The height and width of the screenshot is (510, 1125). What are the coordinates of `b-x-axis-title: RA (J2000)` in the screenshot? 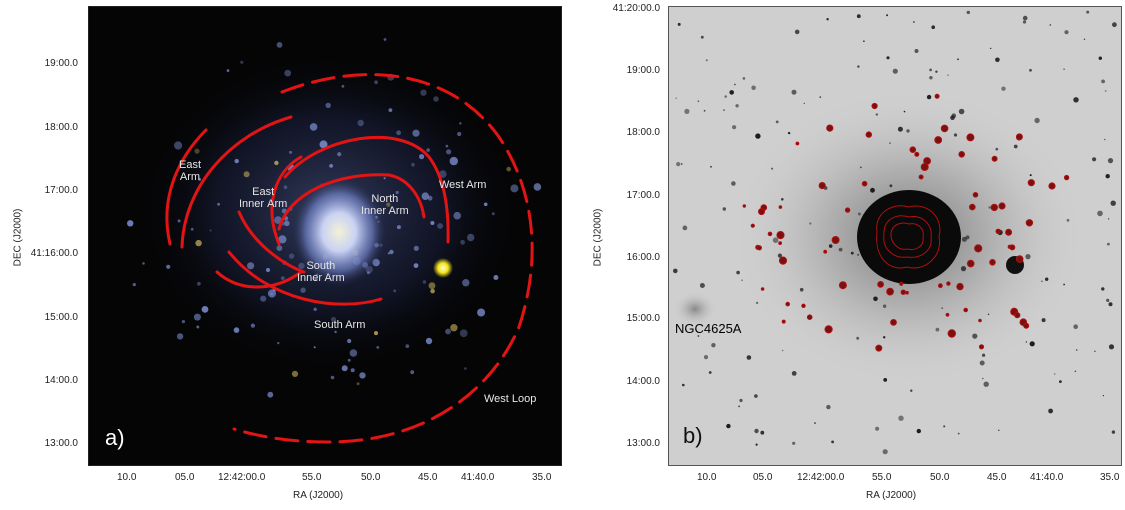 It's located at (891, 495).